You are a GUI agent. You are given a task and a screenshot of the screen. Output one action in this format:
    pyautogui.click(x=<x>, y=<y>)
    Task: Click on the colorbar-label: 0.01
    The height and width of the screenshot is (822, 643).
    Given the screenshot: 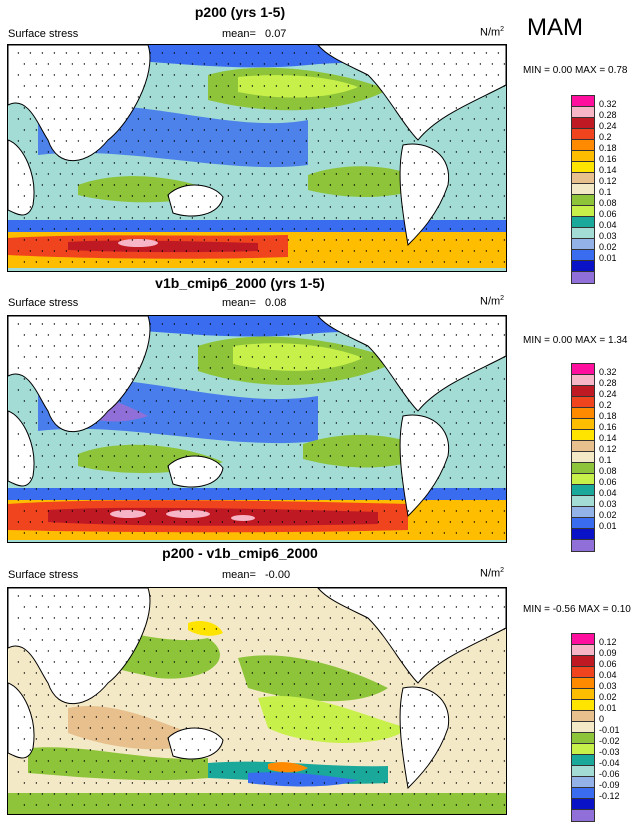 What is the action you would take?
    pyautogui.click(x=608, y=258)
    